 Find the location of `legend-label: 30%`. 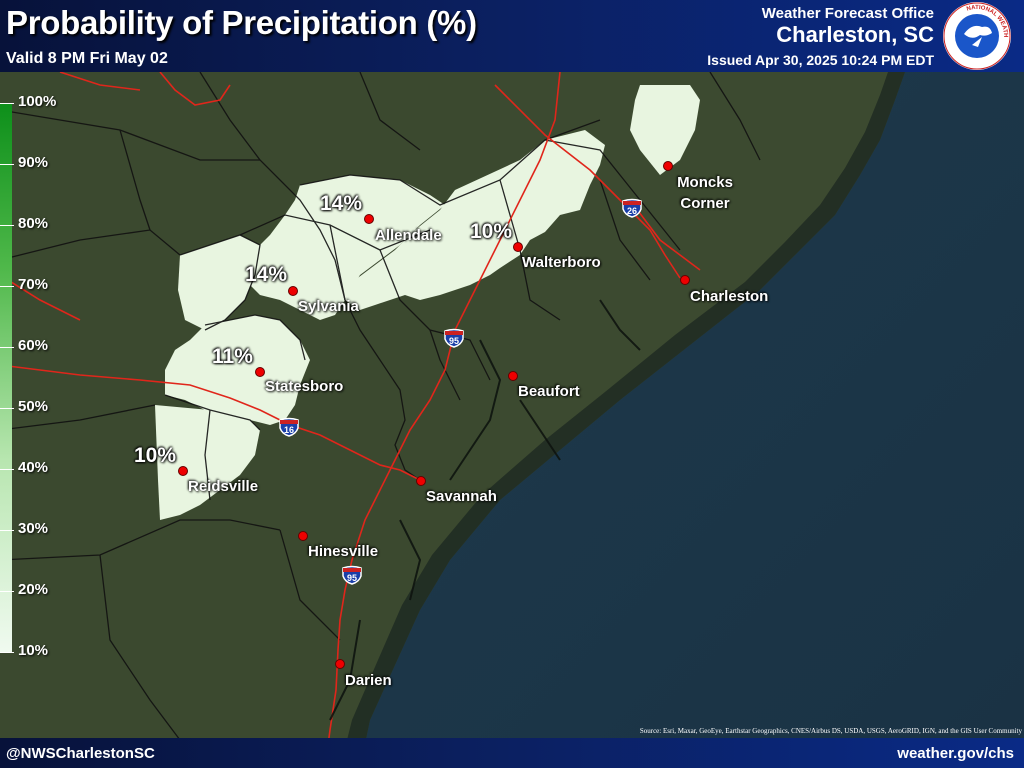

legend-label: 30% is located at coordinates (33, 528).